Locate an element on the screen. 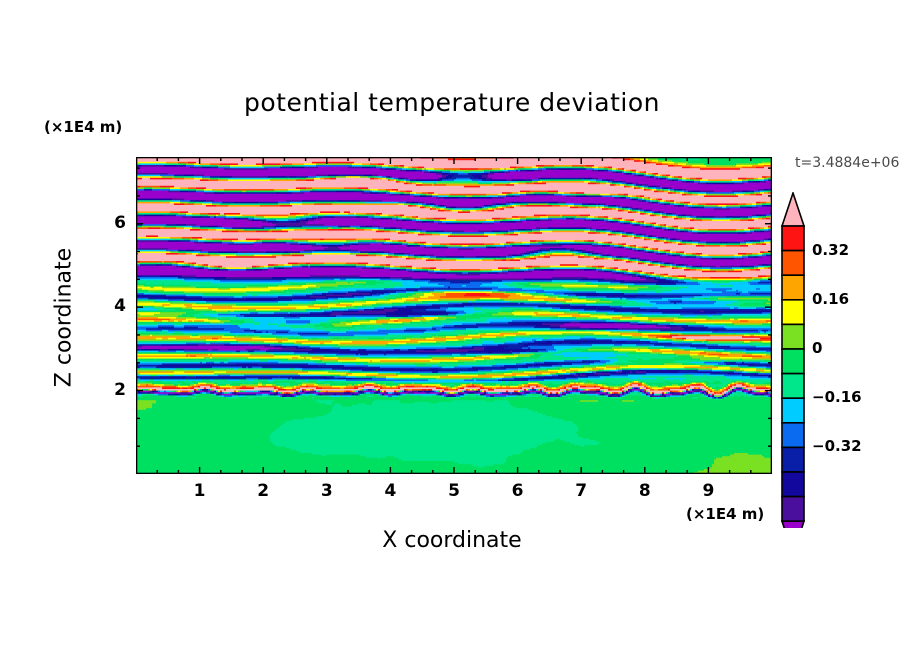  x-tick-label-2: 2 is located at coordinates (263, 491).